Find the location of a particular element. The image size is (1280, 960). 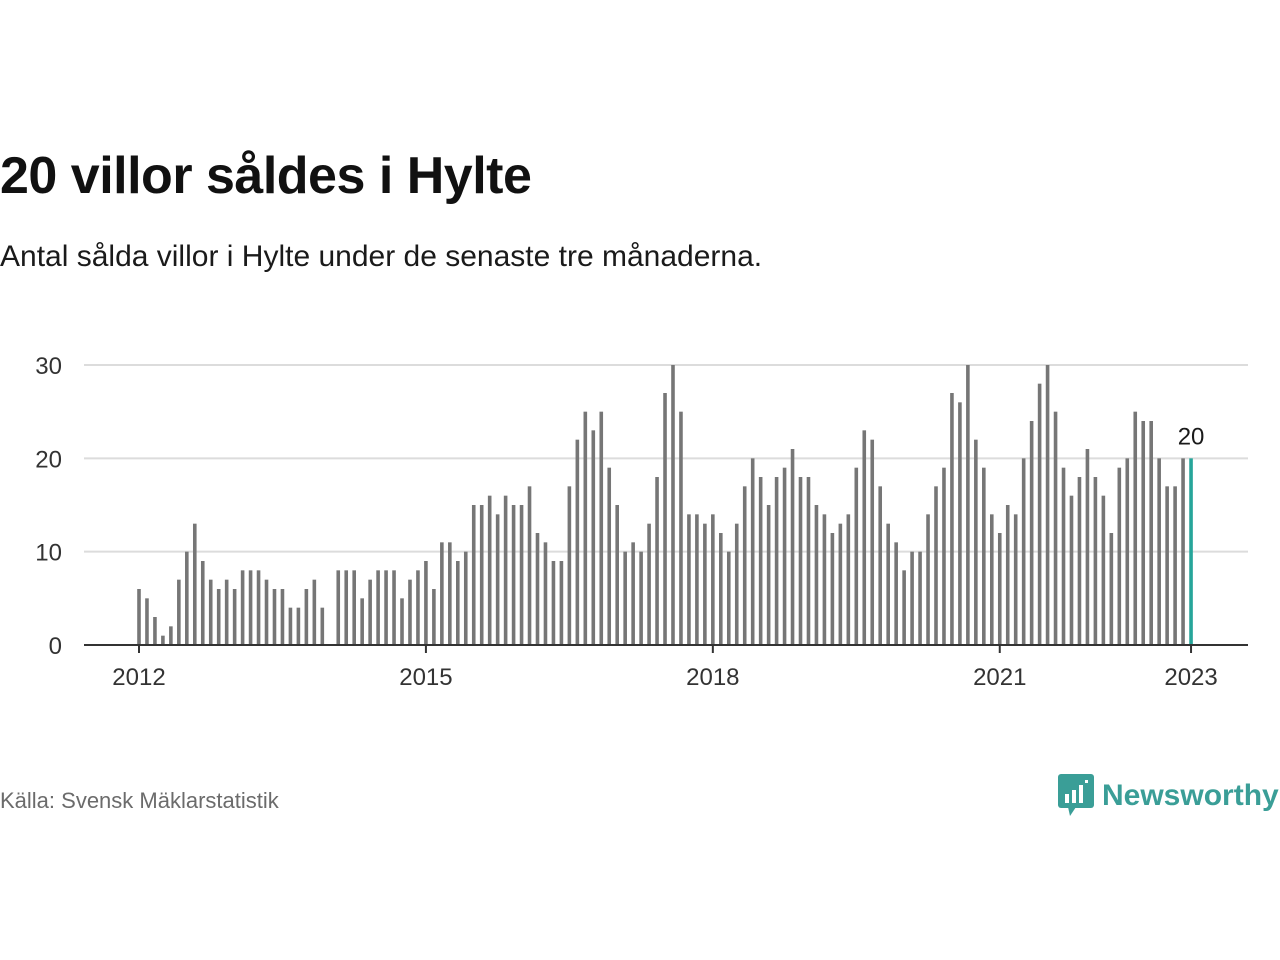

x-tick-label: 2023 is located at coordinates (1190, 677).